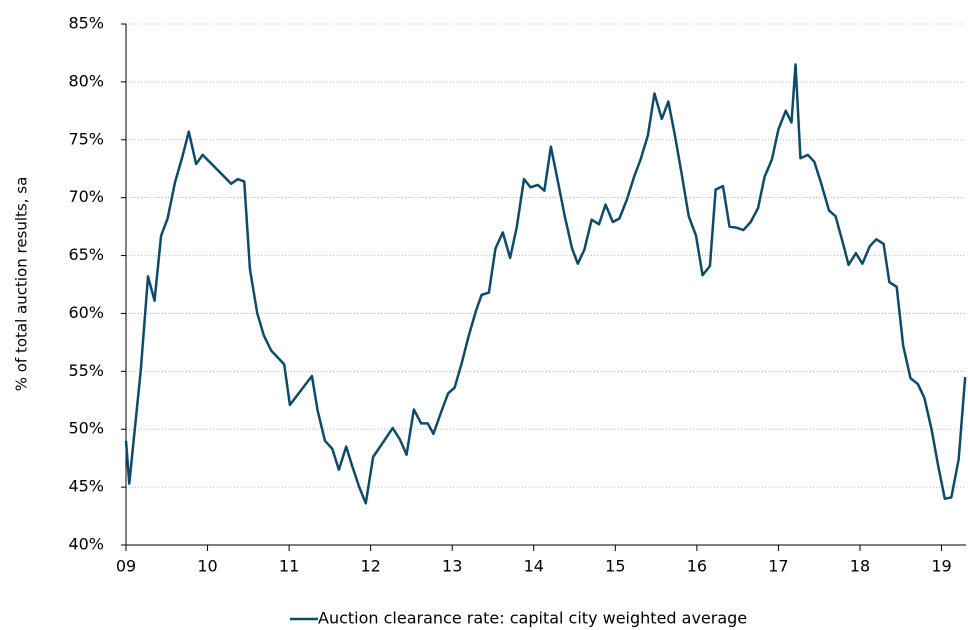 The width and height of the screenshot is (968, 630). Describe the element at coordinates (615, 566) in the screenshot. I see `x-tick-label: 15` at that location.